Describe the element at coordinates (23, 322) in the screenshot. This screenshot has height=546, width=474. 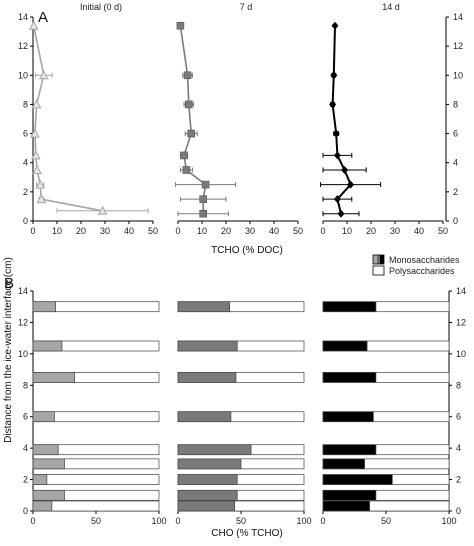
I see `panel-b-y-tick-label: 12` at that location.